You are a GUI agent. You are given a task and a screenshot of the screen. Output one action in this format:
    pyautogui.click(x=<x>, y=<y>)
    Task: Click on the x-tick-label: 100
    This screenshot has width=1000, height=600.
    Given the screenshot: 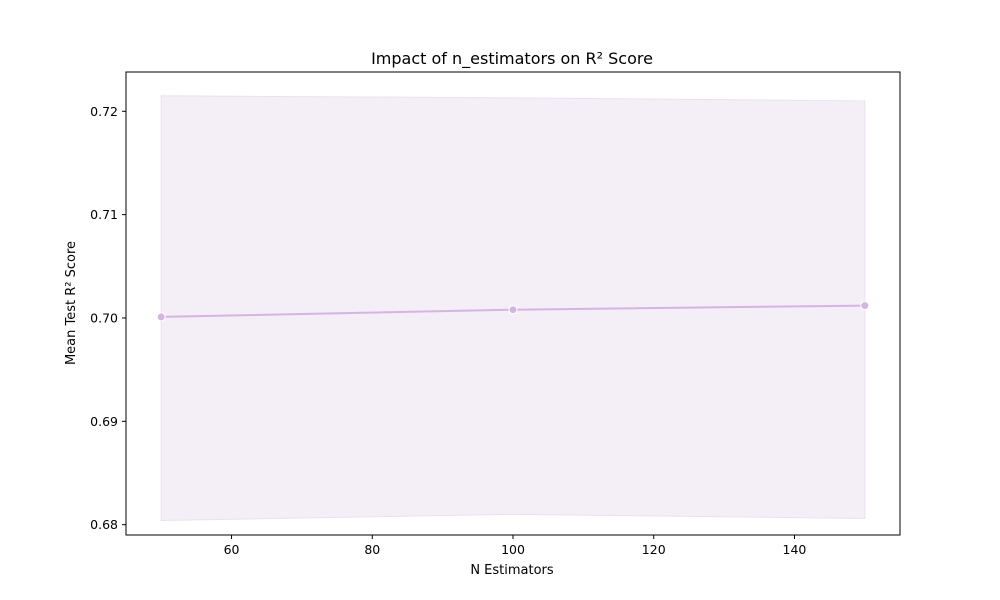 What is the action you would take?
    pyautogui.click(x=513, y=549)
    